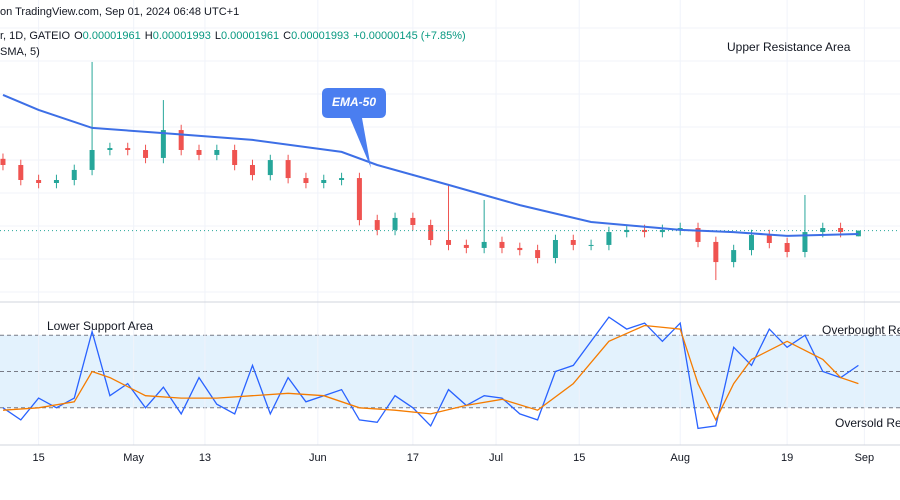 The width and height of the screenshot is (900, 500). I want to click on x-tick-label: Sep, so click(865, 458).